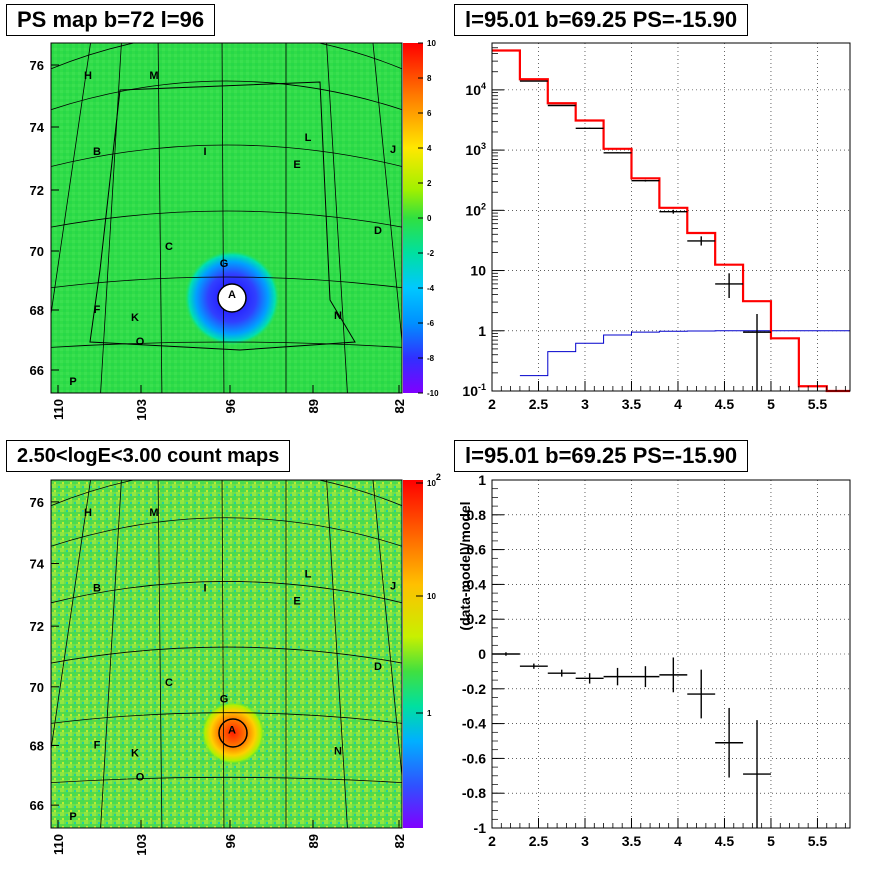 Image resolution: width=896 pixels, height=872 pixels. Describe the element at coordinates (378, 231) in the screenshot. I see `ps-source-label-d: D` at that location.